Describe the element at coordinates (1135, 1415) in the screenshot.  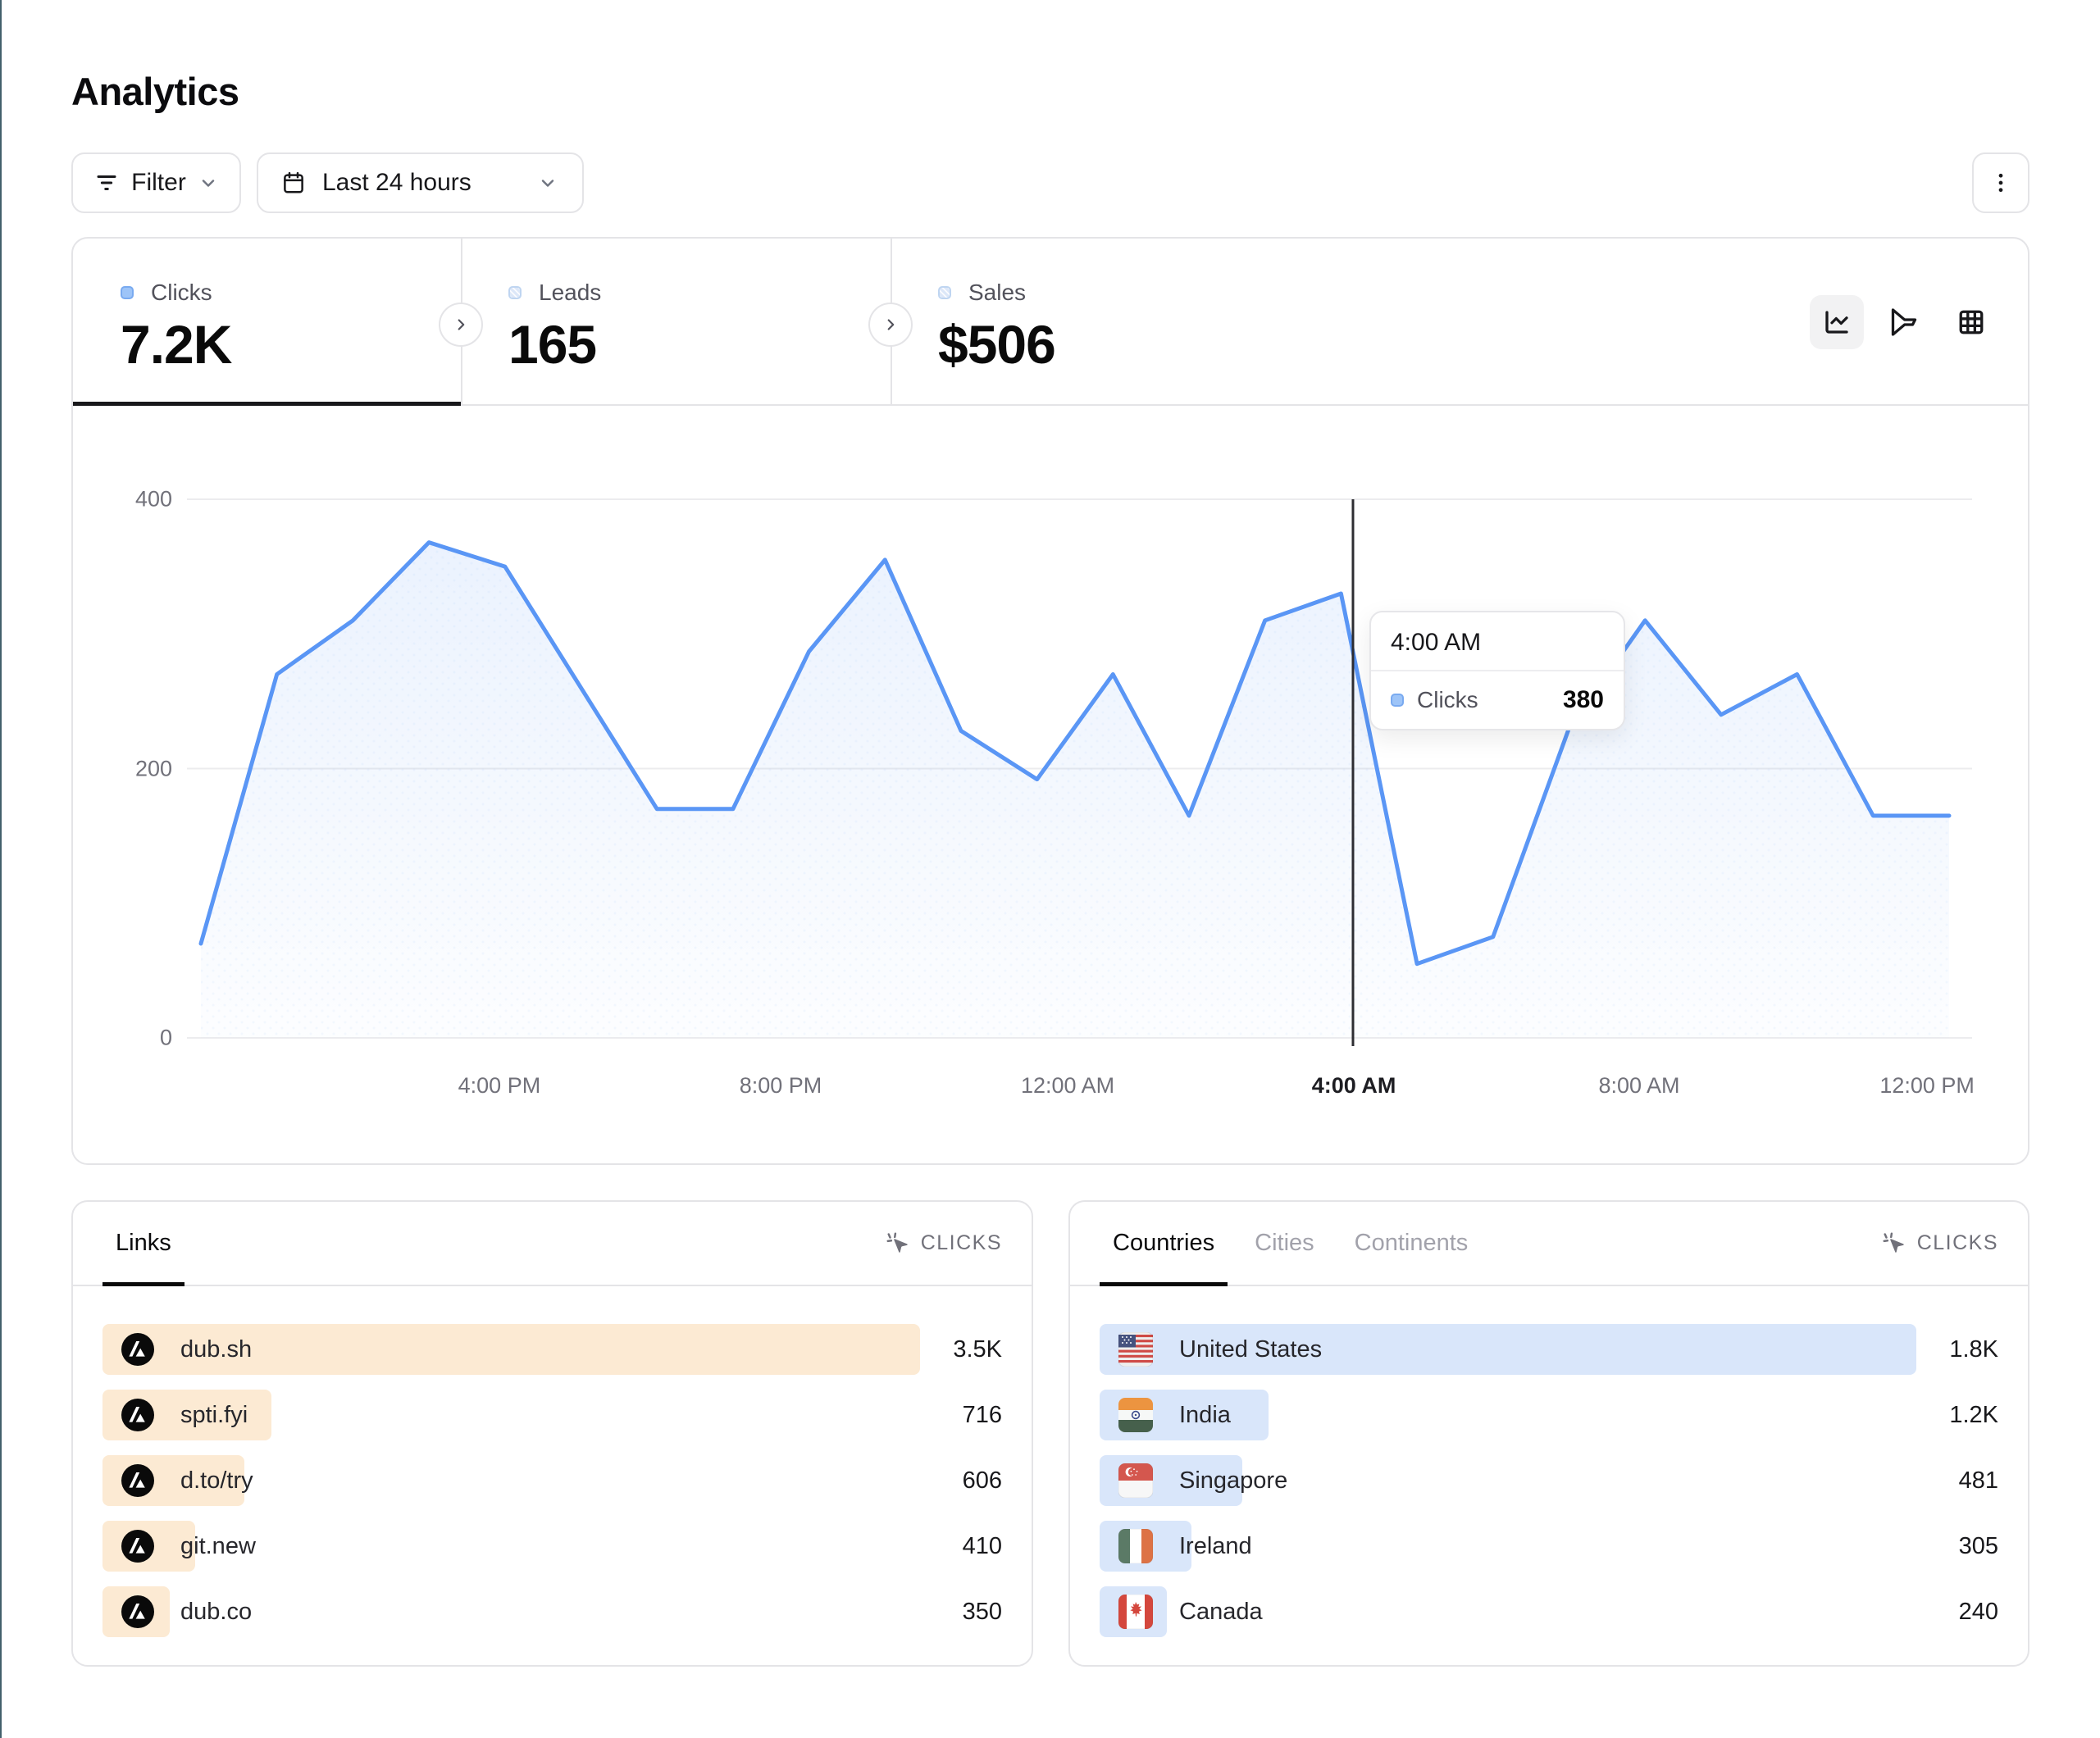
I see `india-flag-icon` at that location.